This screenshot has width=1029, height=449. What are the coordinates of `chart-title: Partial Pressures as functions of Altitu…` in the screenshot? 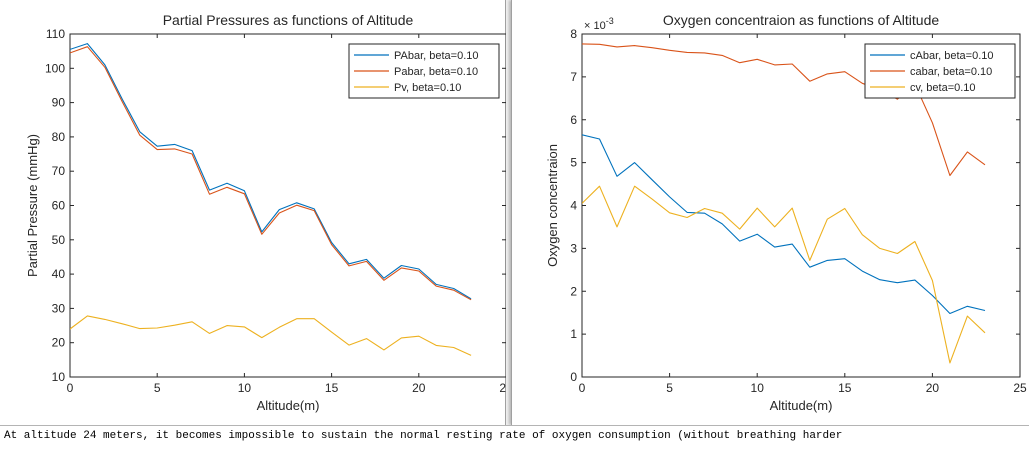 It's located at (288, 20).